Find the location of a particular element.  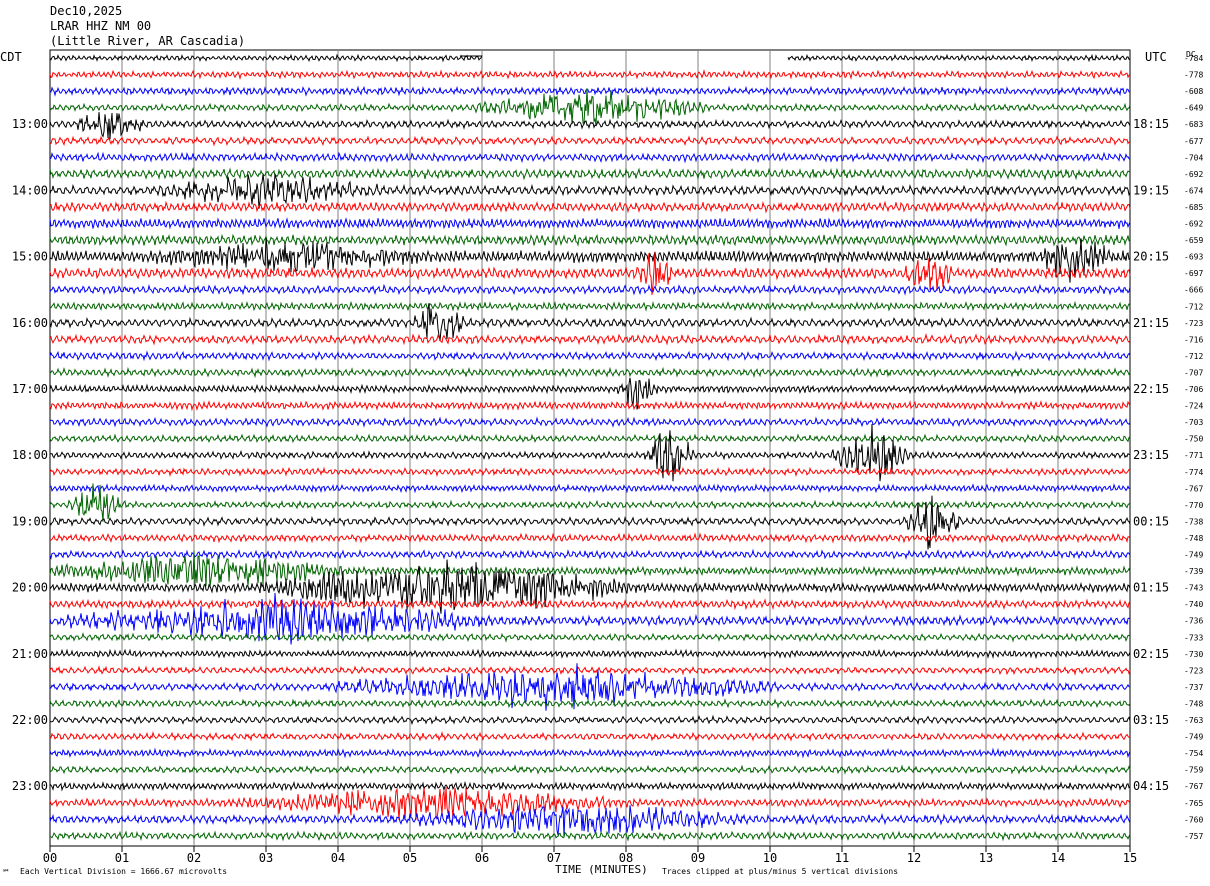

x-tick-label: 06 is located at coordinates (482, 858).